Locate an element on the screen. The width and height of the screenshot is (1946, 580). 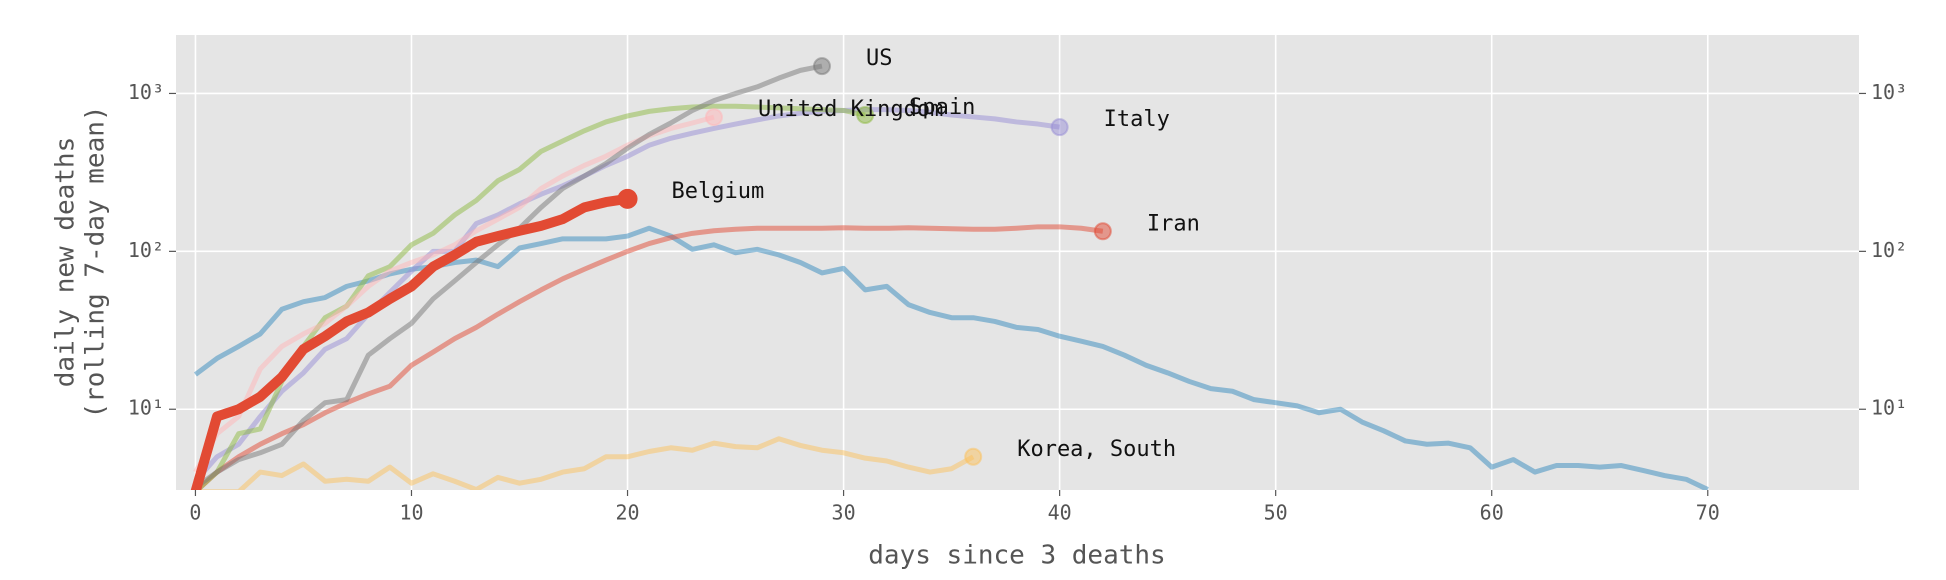
x-tick-label: 0 is located at coordinates (195, 513).